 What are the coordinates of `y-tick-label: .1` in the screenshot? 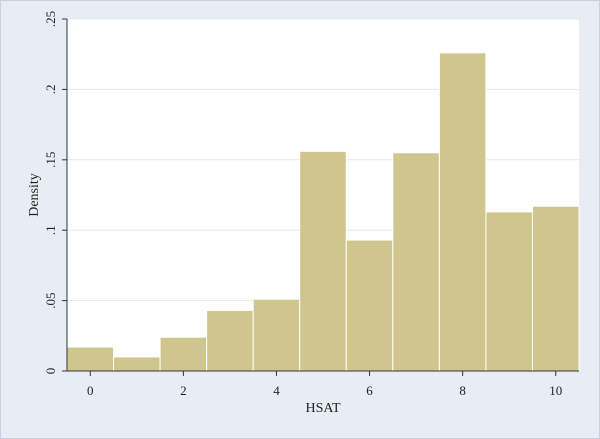 It's located at (50, 230).